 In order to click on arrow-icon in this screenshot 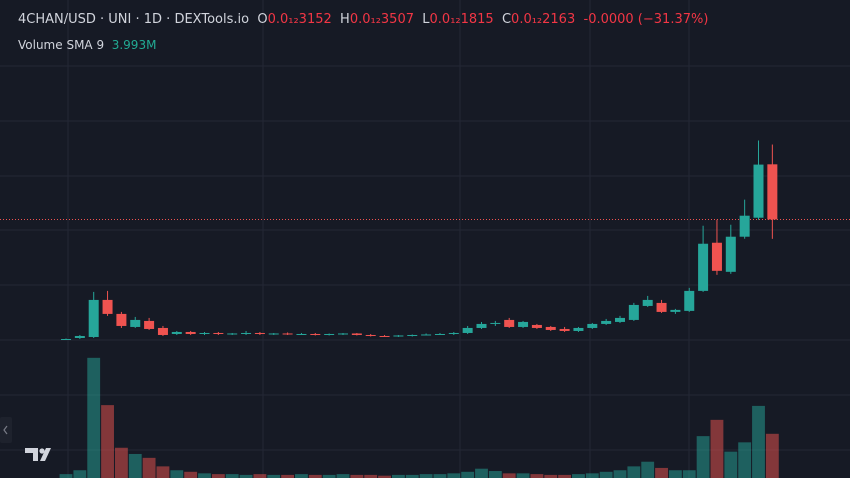, I will do `click(5, 430)`.